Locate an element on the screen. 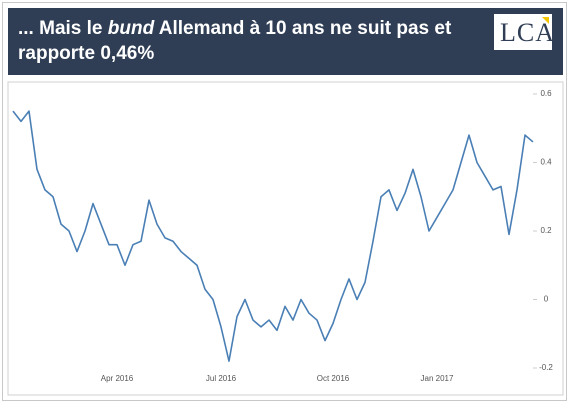 This screenshot has width=571, height=405. x-tick-label: Apr 2016 is located at coordinates (117, 378).